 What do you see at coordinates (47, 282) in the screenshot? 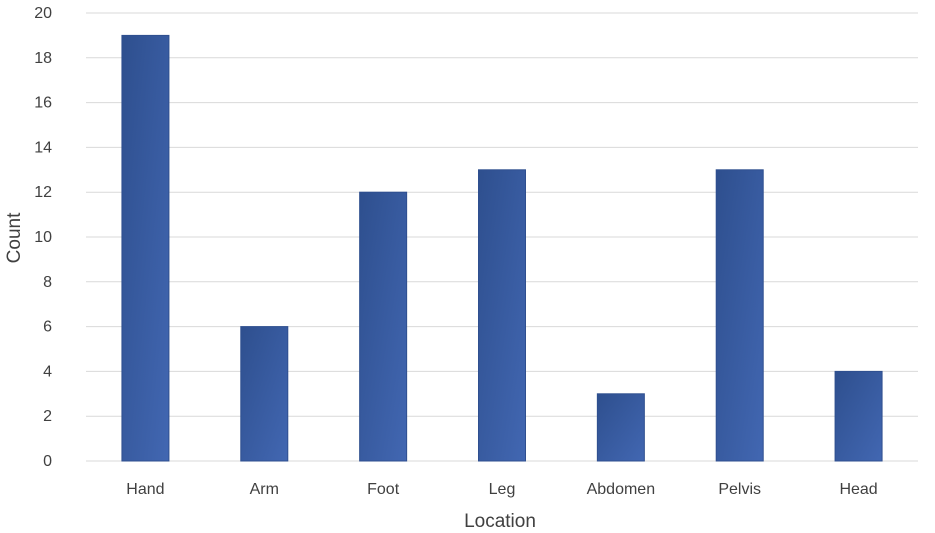
I see `y-tick-label: 8` at bounding box center [47, 282].